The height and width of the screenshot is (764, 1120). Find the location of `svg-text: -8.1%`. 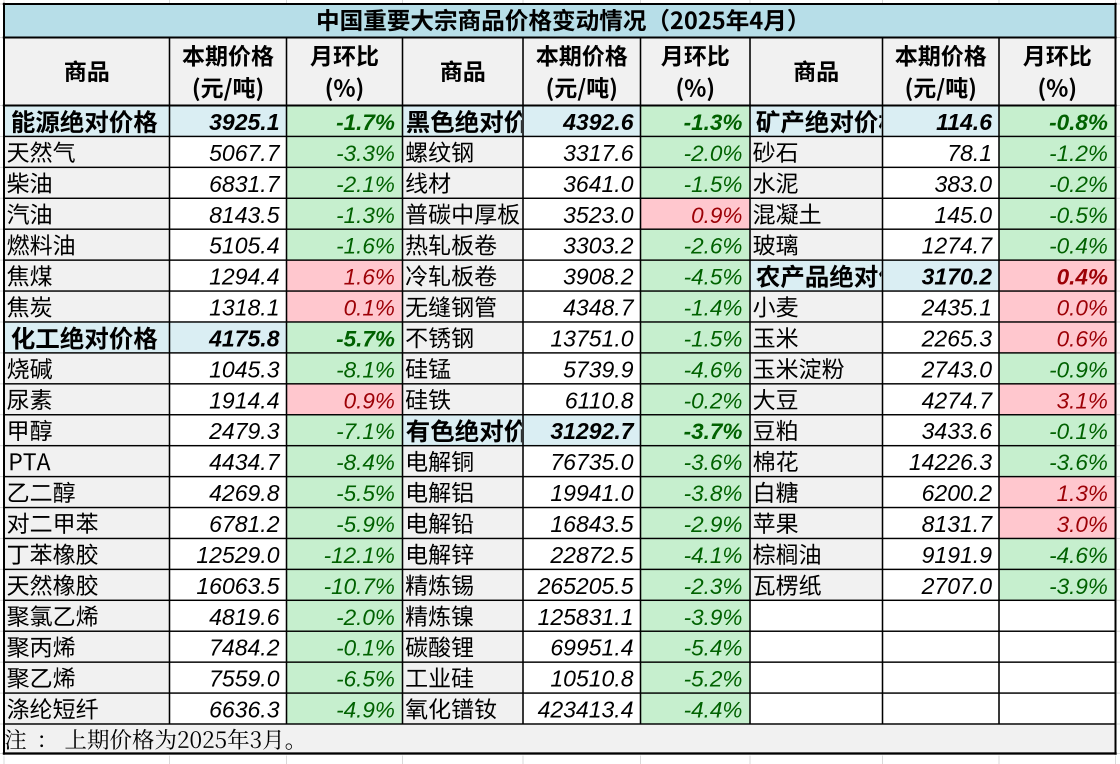

svg-text: -8.1% is located at coordinates (365, 369).